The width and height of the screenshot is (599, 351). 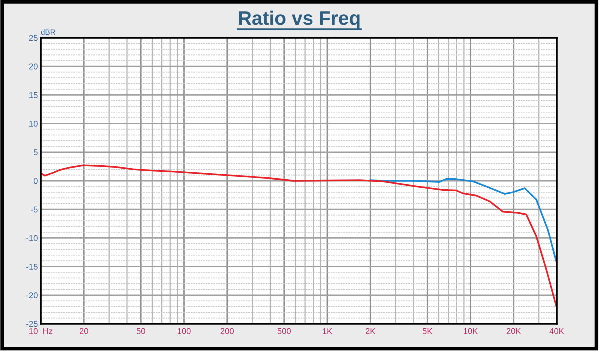 I want to click on x-tick-label: 10K, so click(x=471, y=331).